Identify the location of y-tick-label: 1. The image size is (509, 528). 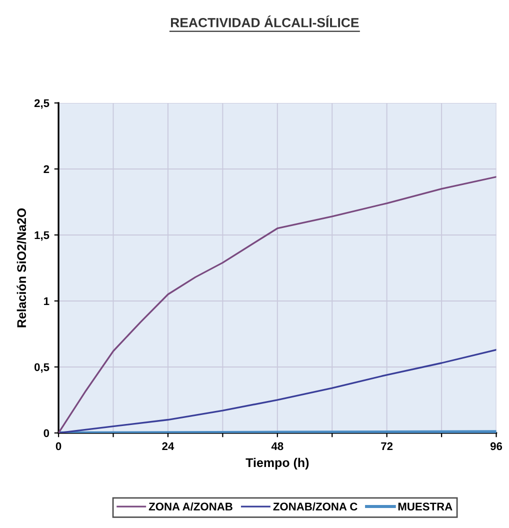
(47, 301).